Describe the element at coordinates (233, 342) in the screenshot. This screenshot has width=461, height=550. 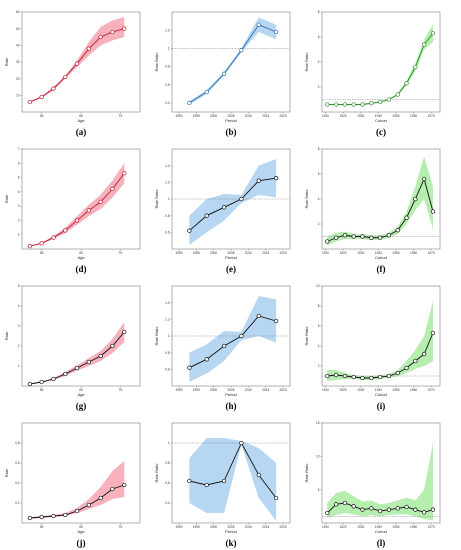
I see `series-line` at that location.